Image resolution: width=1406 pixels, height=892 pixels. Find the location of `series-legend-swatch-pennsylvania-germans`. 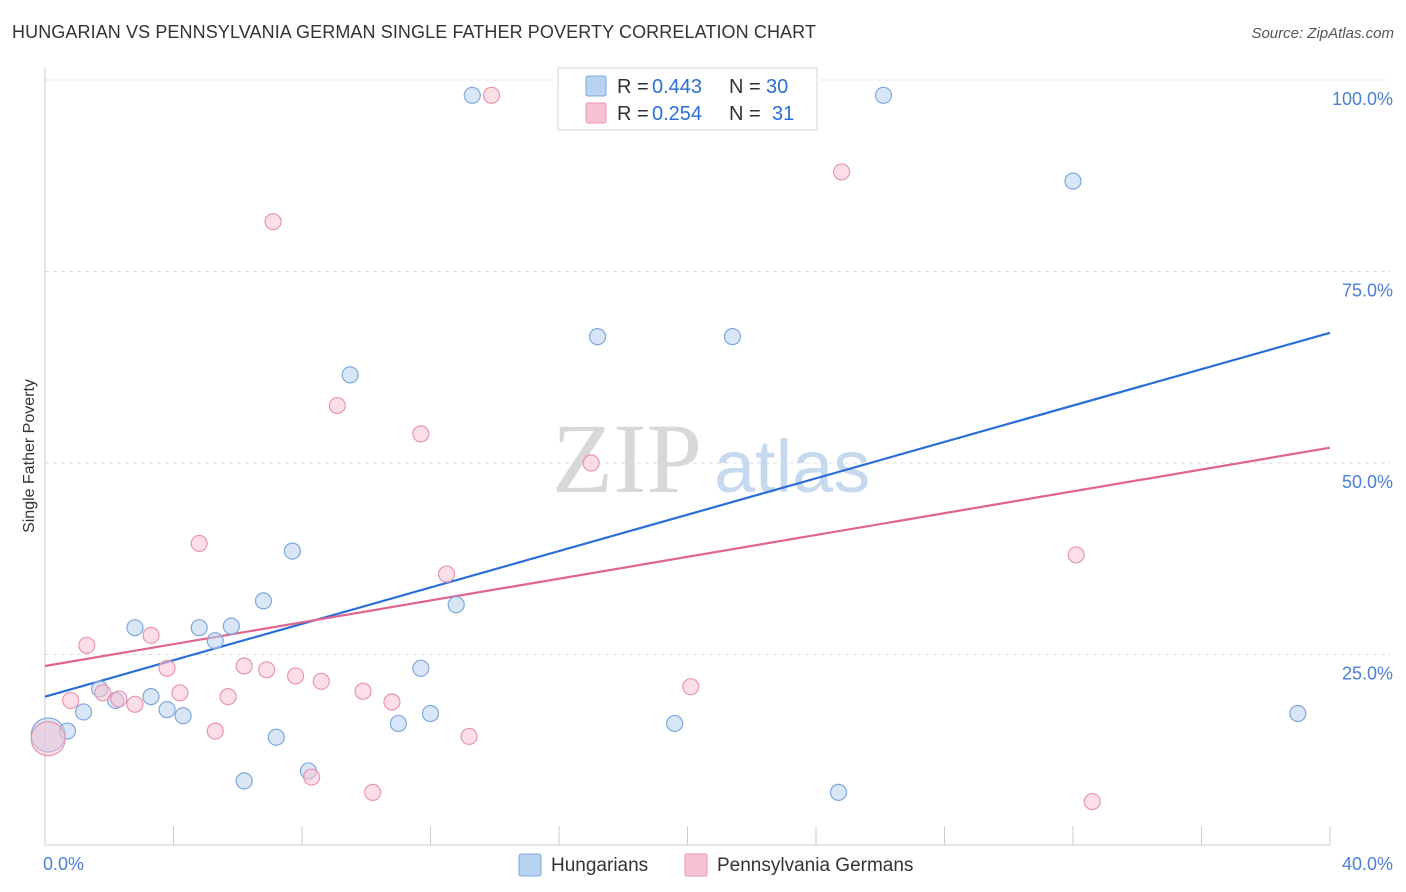

series-legend-swatch-pennsylvania-germans is located at coordinates (696, 865).